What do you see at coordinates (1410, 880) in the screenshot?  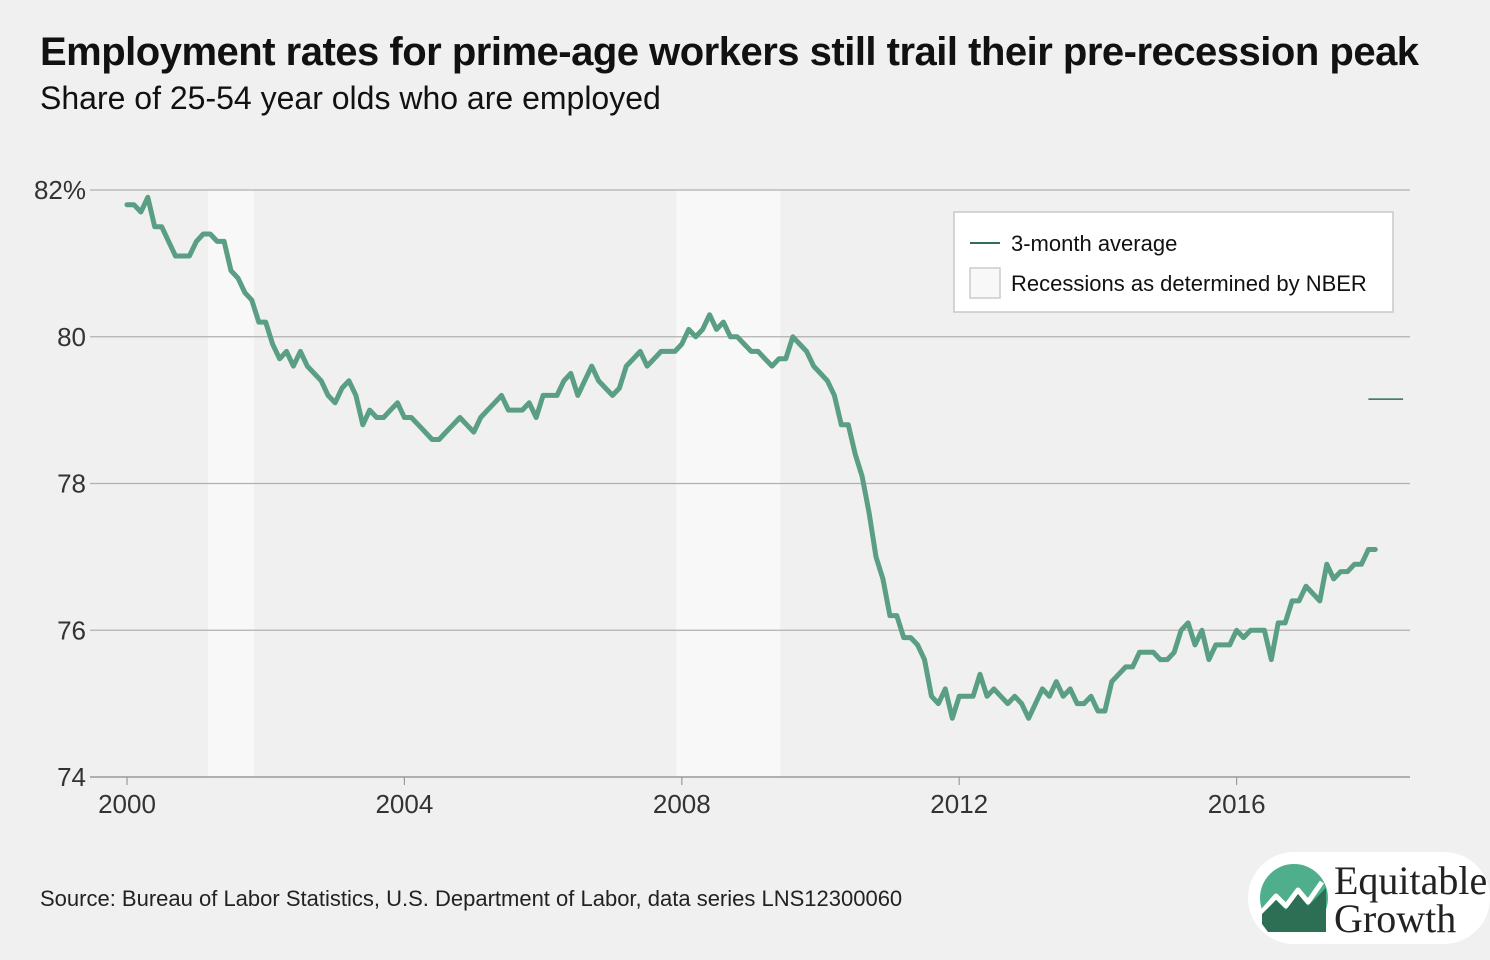 I see `logo-line1: Equitable` at bounding box center [1410, 880].